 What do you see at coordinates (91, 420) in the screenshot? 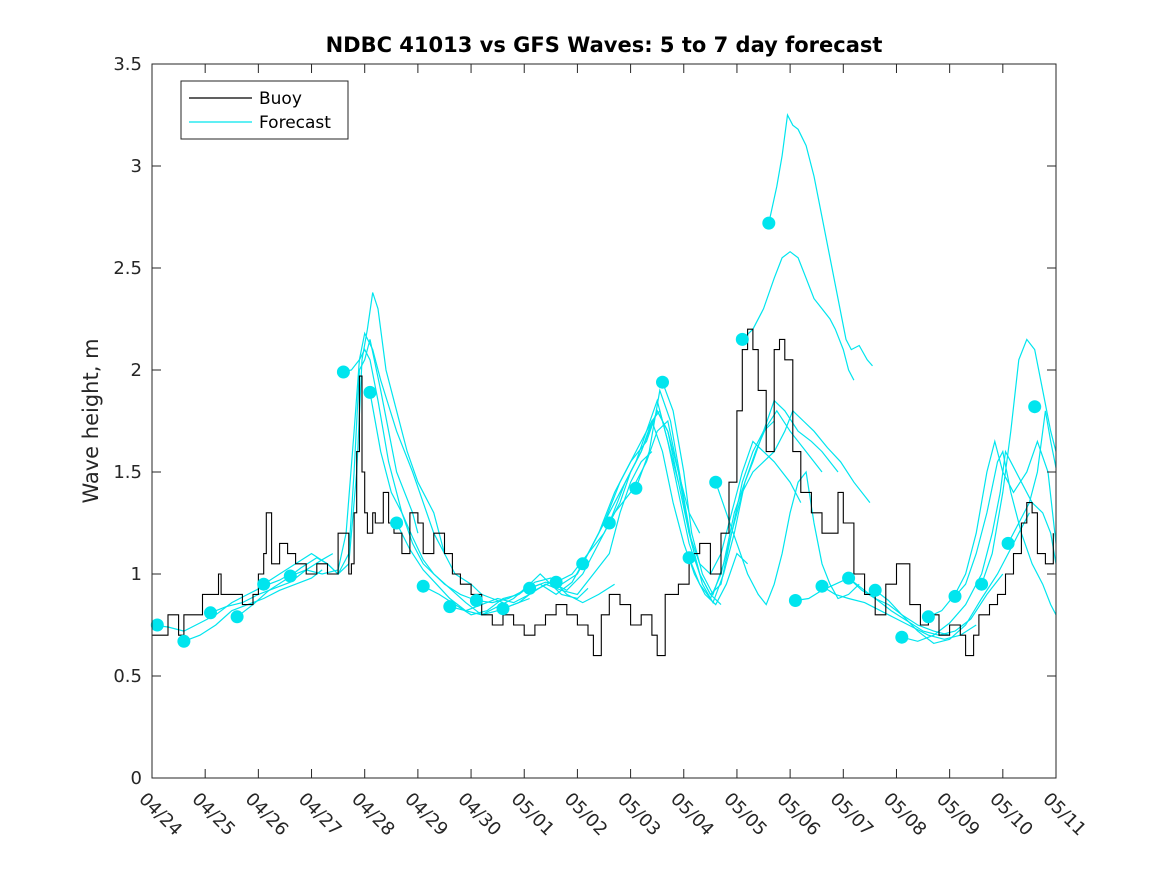
I see `y-axis-label: Wave height, m` at bounding box center [91, 420].